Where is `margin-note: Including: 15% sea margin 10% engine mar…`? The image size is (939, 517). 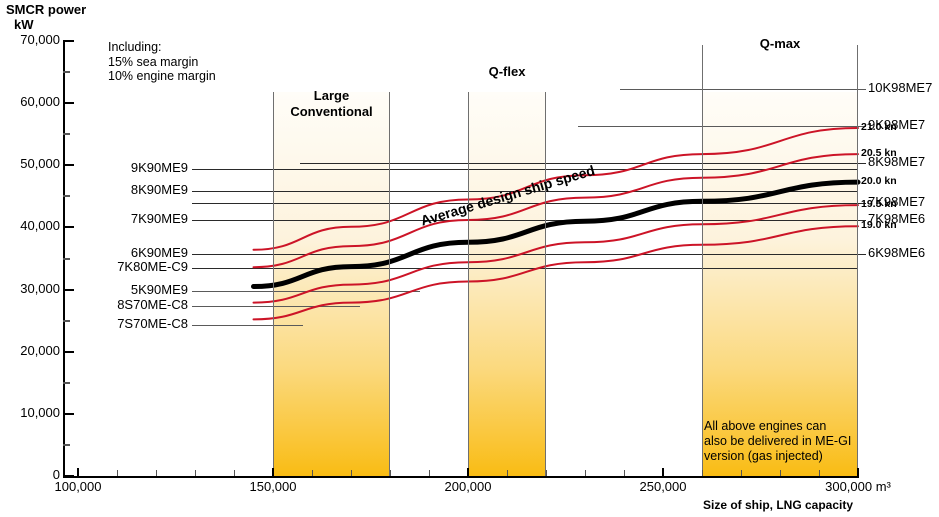 margin-note: Including: 15% sea margin 10% engine mar… is located at coordinates (162, 62).